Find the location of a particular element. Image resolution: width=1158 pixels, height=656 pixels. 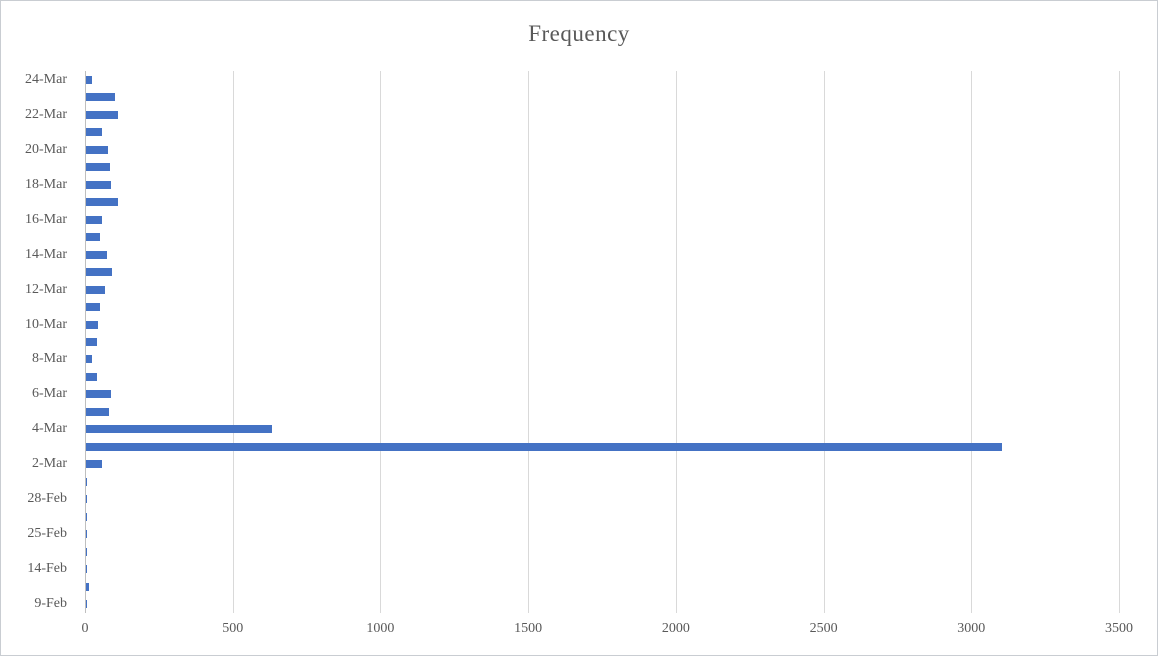

y-axis-tick-label: 14-Mar is located at coordinates (46, 254).